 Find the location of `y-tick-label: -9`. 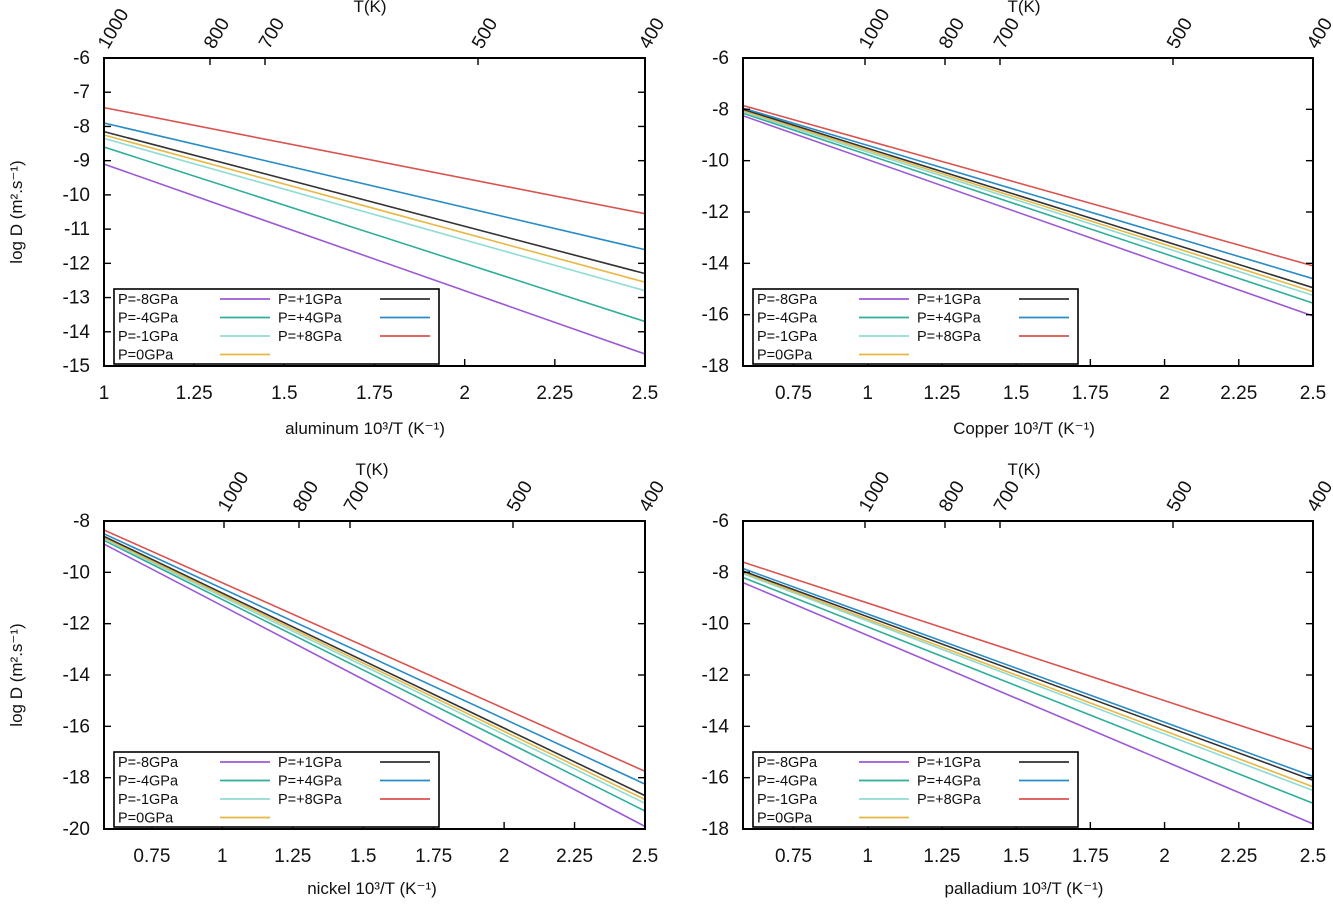

y-tick-label: -9 is located at coordinates (81, 161).